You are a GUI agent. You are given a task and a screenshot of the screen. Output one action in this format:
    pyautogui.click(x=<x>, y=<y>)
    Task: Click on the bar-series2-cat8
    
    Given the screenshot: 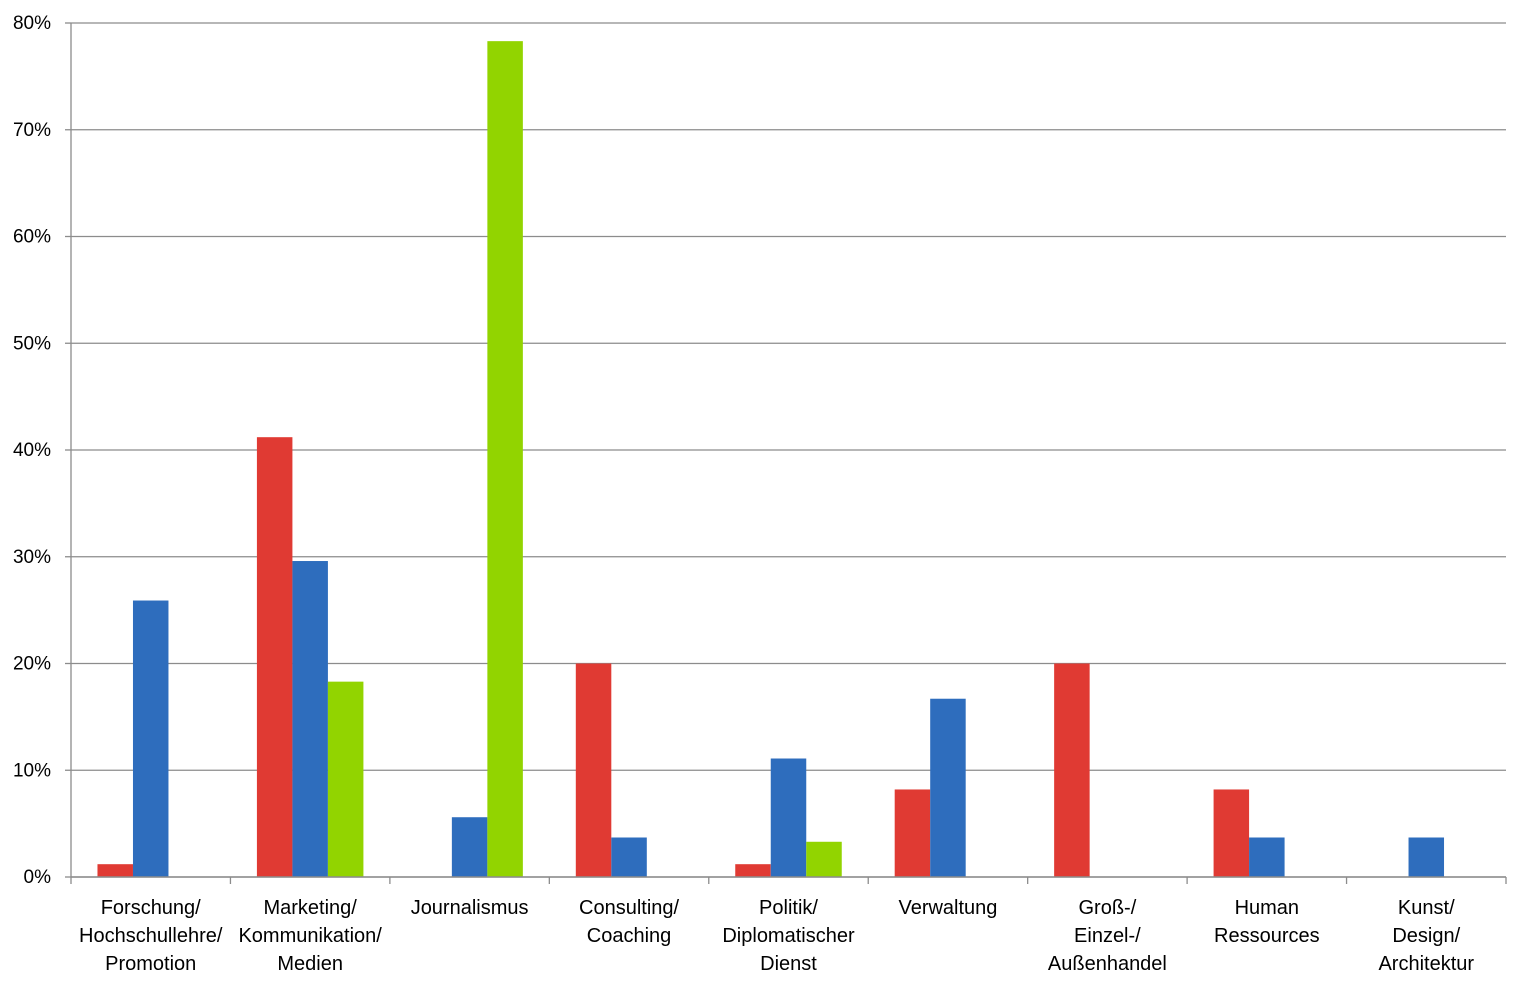 What is the action you would take?
    pyautogui.click(x=1267, y=857)
    